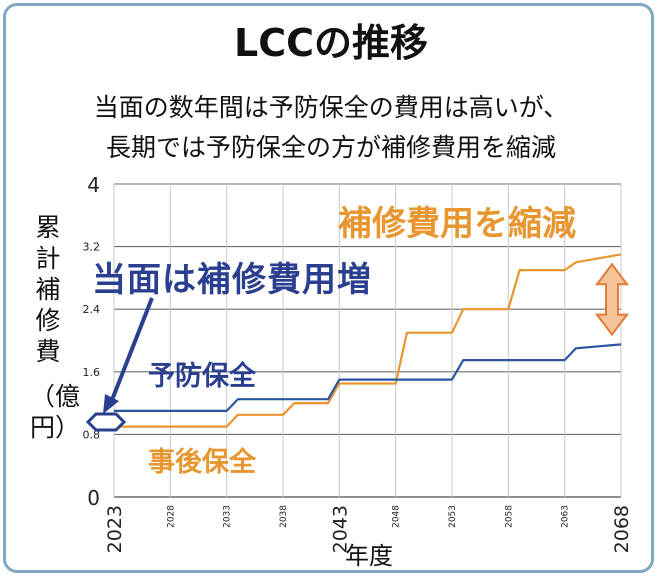 The image size is (662, 581). Describe the element at coordinates (232, 280) in the screenshot. I see `annotation-cost-increase: 当面は補修費用増` at that location.